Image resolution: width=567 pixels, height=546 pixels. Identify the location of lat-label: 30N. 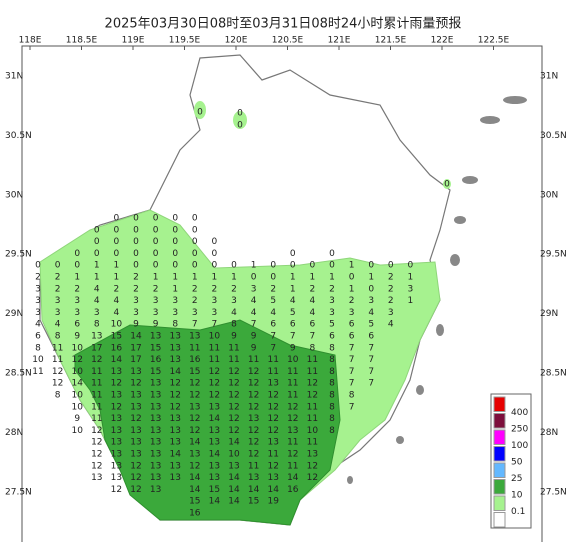
(549, 195).